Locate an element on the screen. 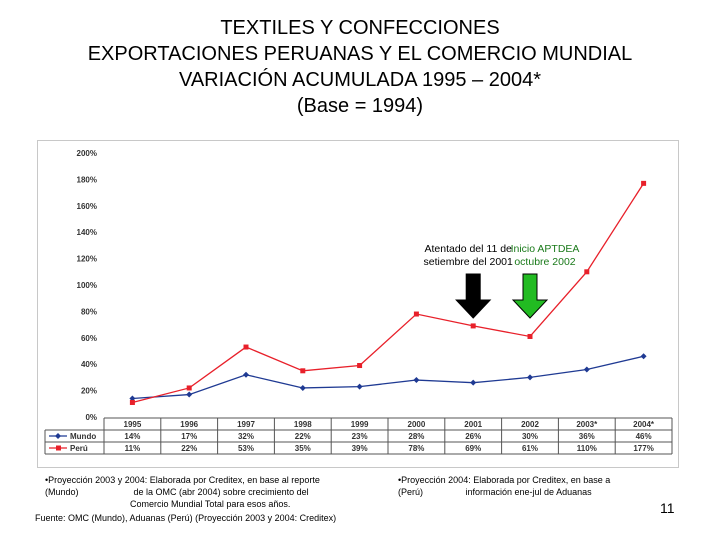 This screenshot has width=720, height=540. page-number: 11 is located at coordinates (667, 508).